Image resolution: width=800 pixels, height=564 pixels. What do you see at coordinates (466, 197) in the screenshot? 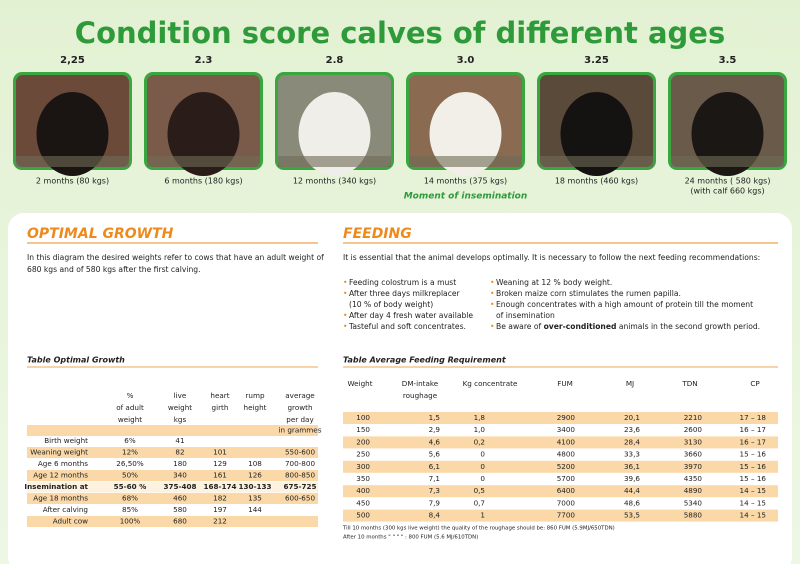
I see `caption-note: Moment of insemination` at bounding box center [466, 197].